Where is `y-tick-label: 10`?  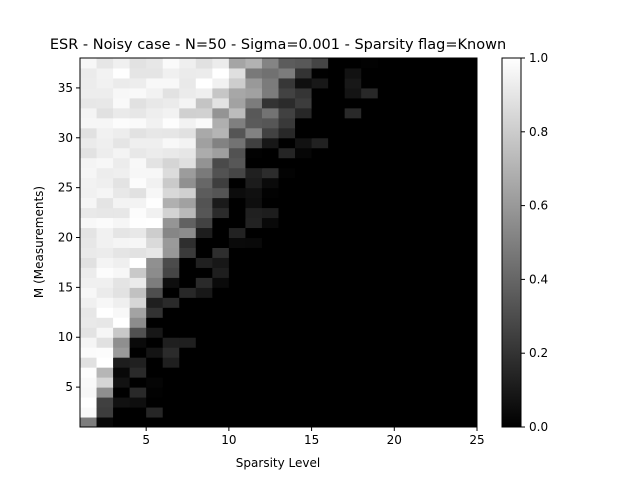 y-tick-label: 10 is located at coordinates (65, 337).